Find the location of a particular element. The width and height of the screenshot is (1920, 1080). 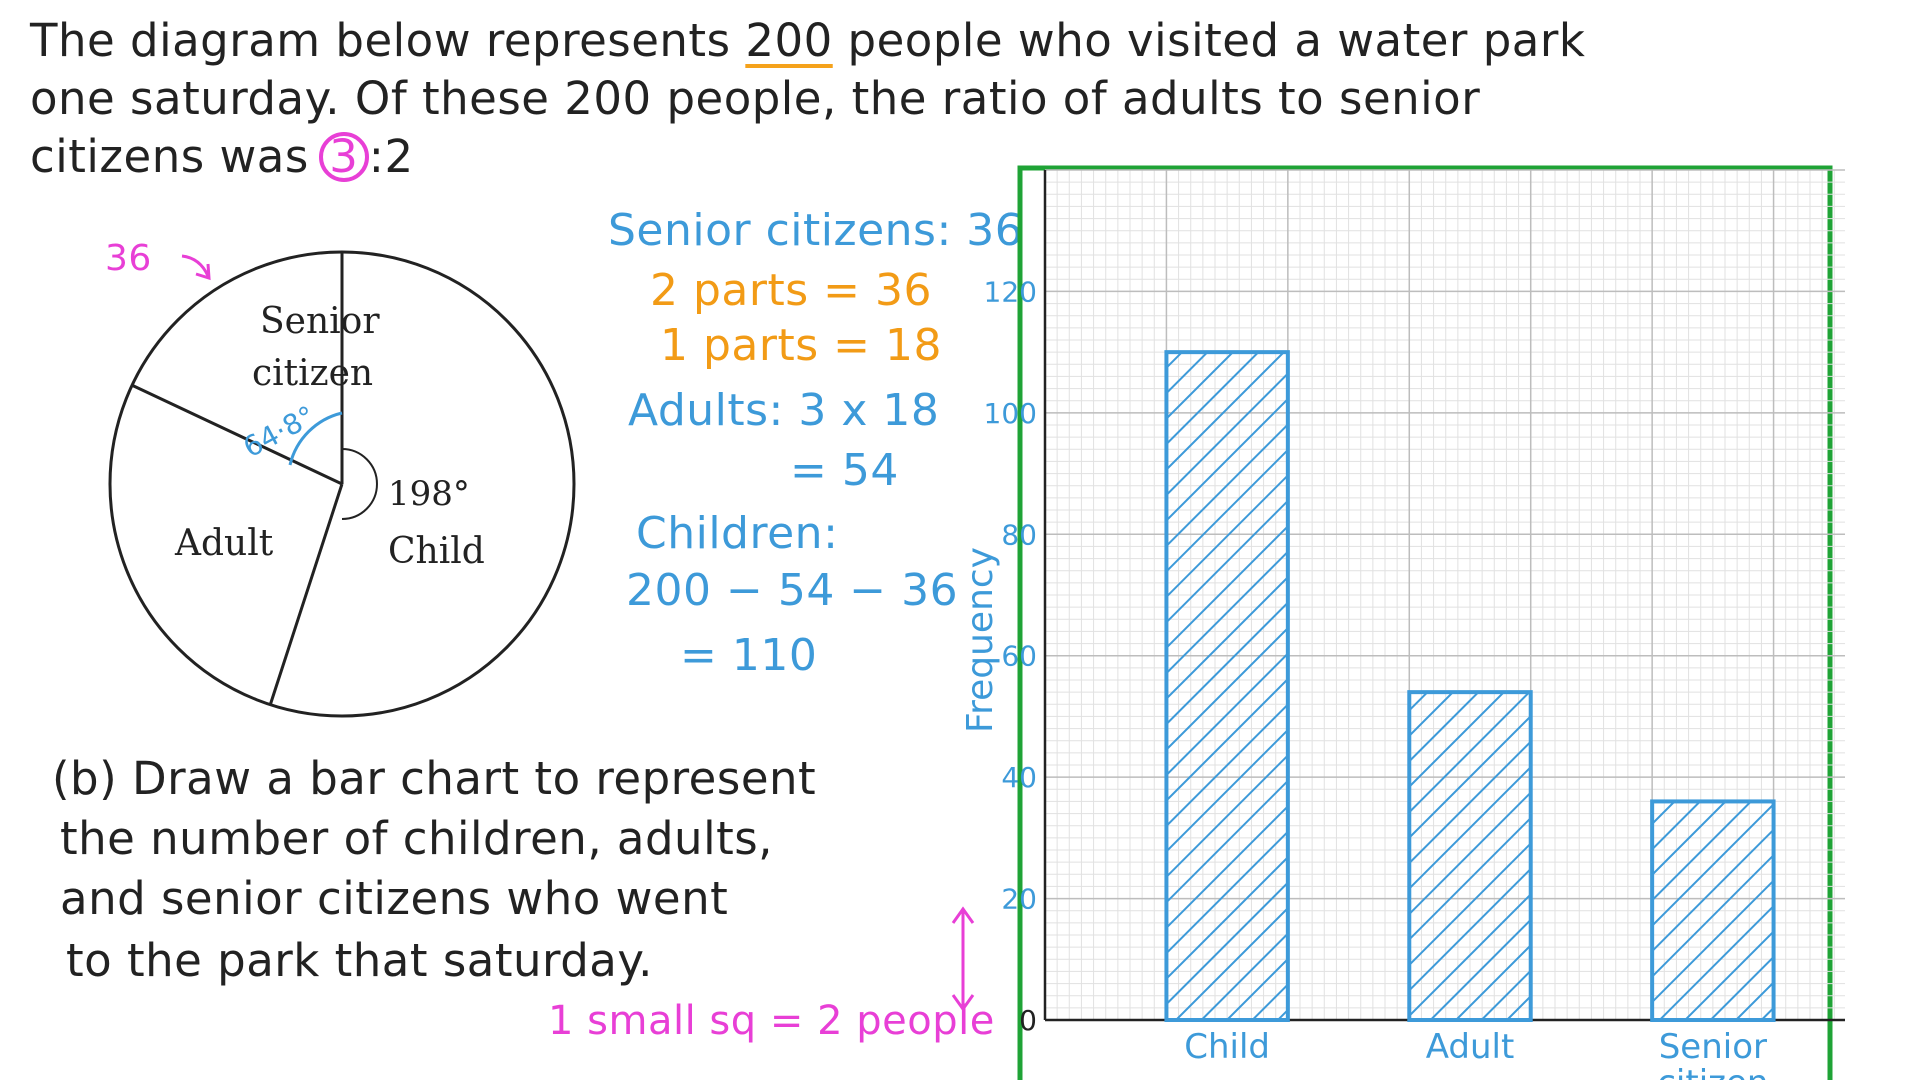

total-people: 200 is located at coordinates (789, 40).